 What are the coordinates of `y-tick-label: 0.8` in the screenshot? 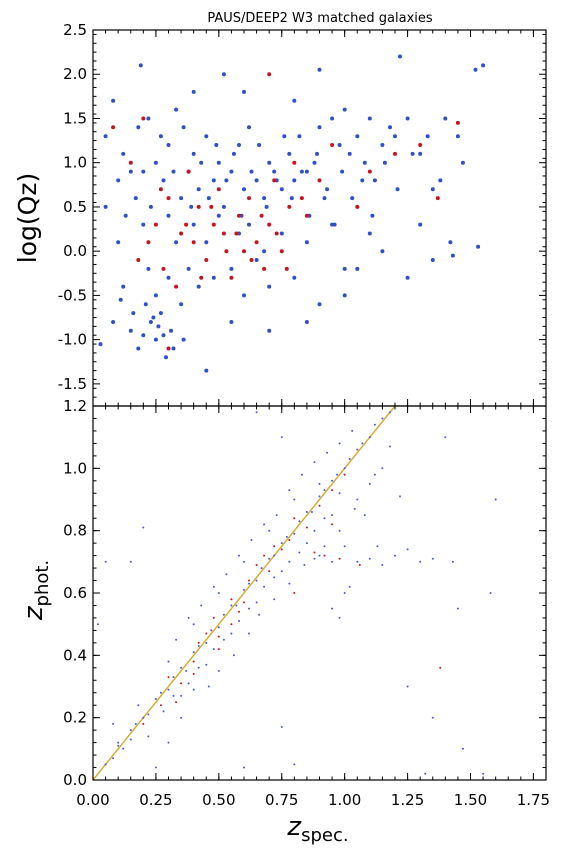 It's located at (75, 531).